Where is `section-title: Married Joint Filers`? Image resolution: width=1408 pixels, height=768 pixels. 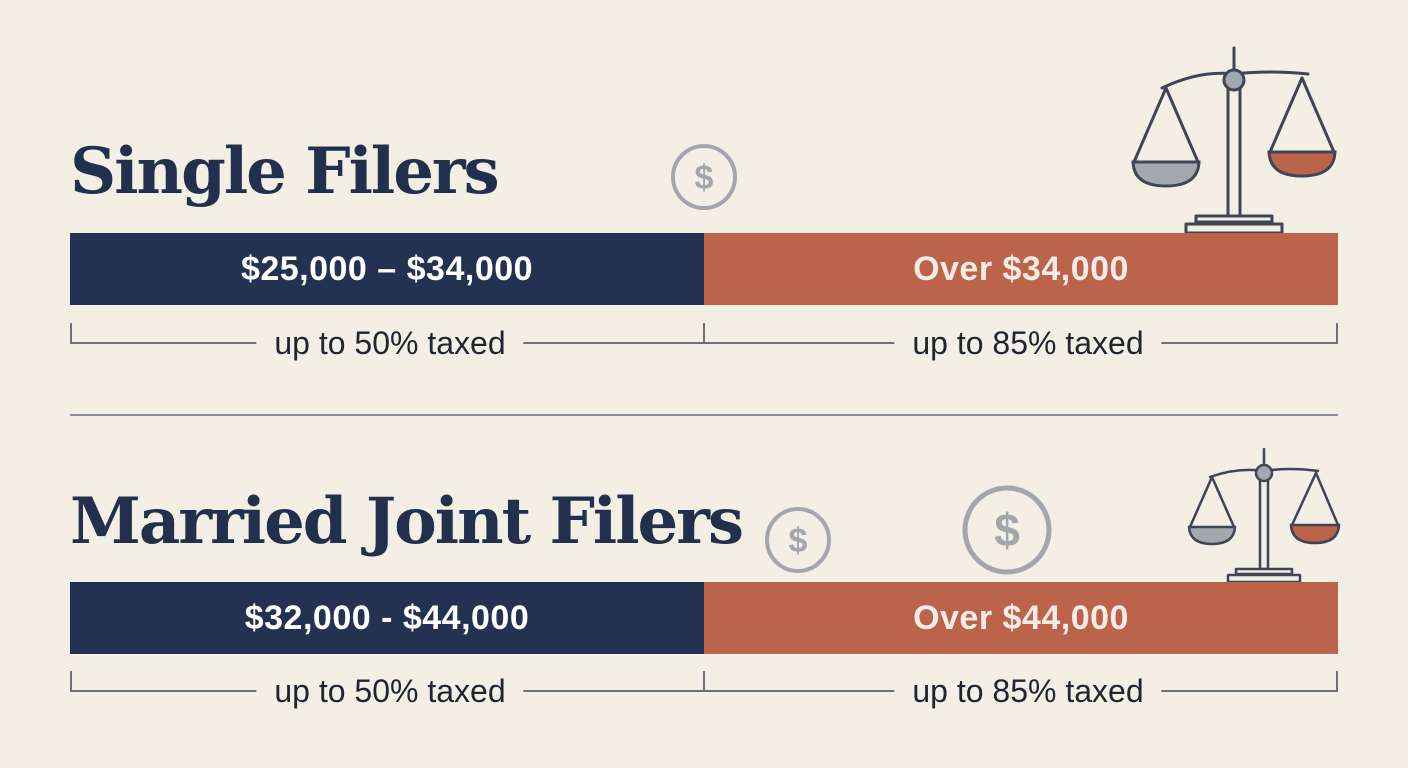
section-title: Married Joint Filers is located at coordinates (407, 521).